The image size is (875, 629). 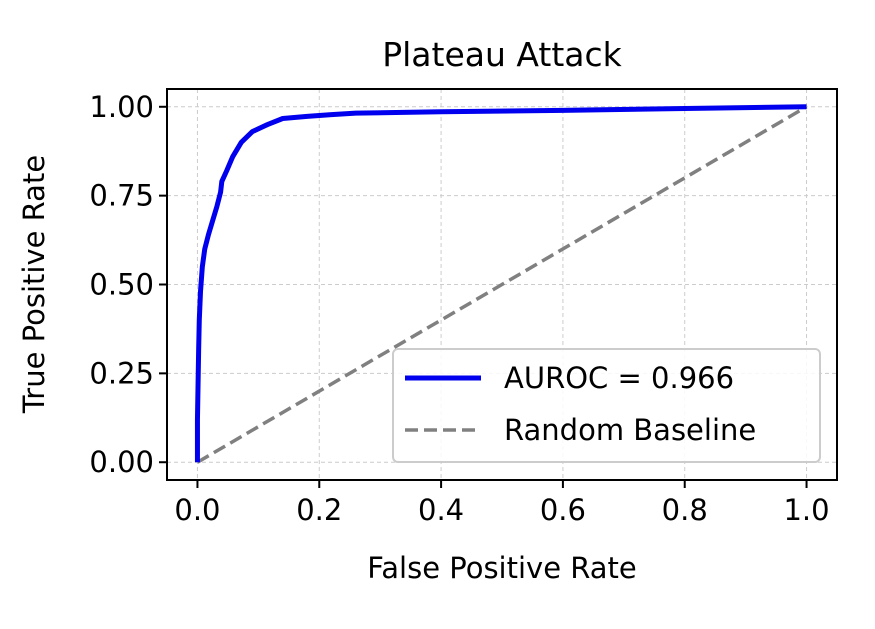 I want to click on y-tick-label: 0.75, so click(x=121, y=196).